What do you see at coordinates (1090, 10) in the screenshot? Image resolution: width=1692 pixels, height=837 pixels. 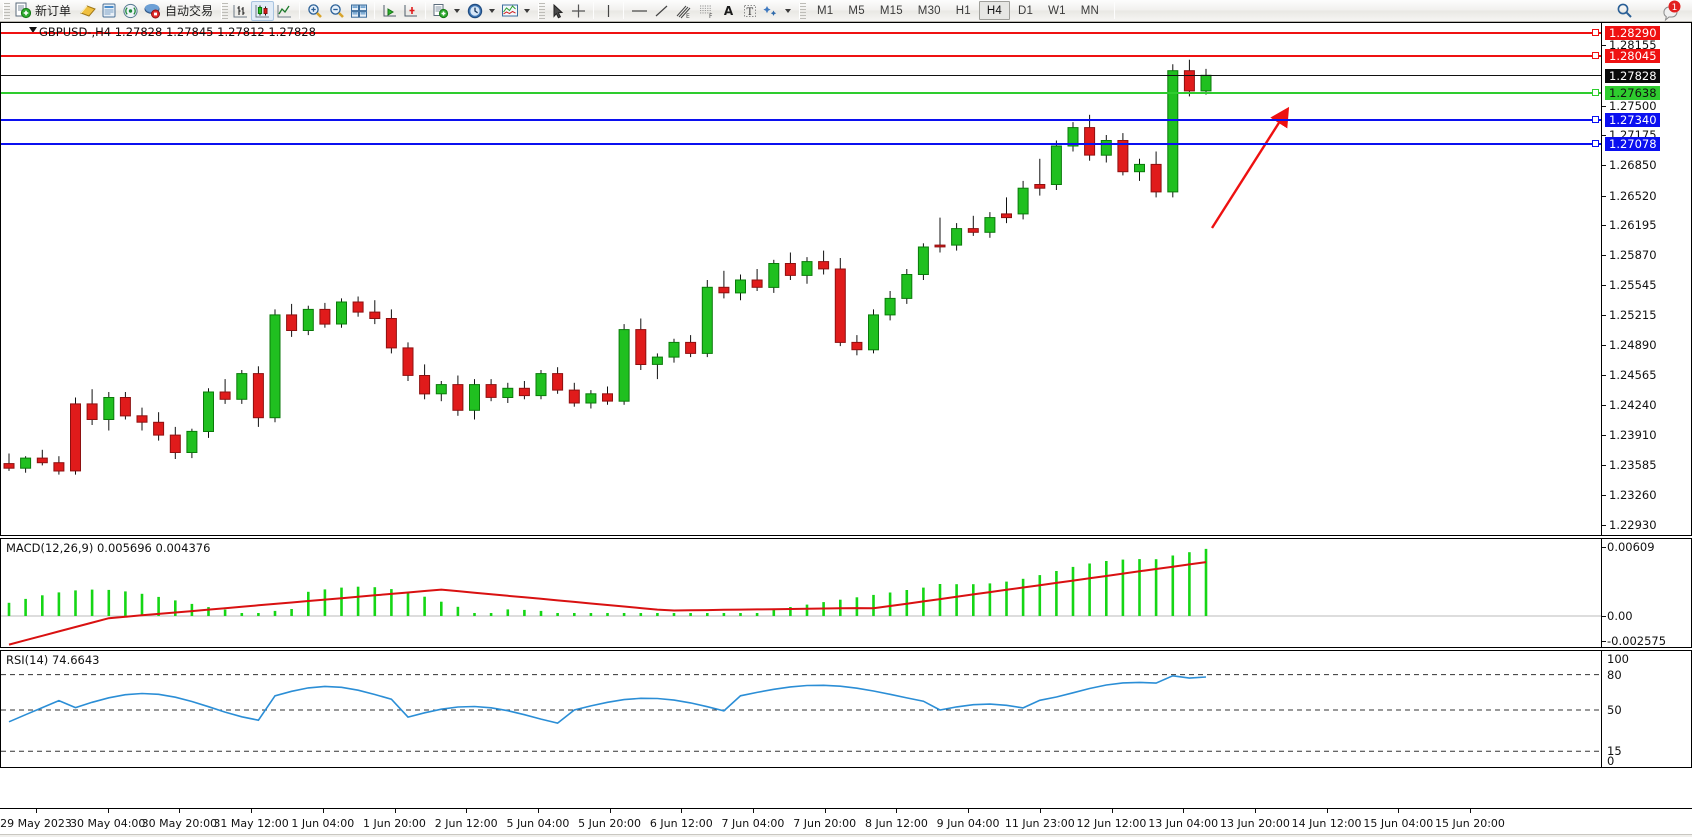 I see `timeframe-mn: MN` at bounding box center [1090, 10].